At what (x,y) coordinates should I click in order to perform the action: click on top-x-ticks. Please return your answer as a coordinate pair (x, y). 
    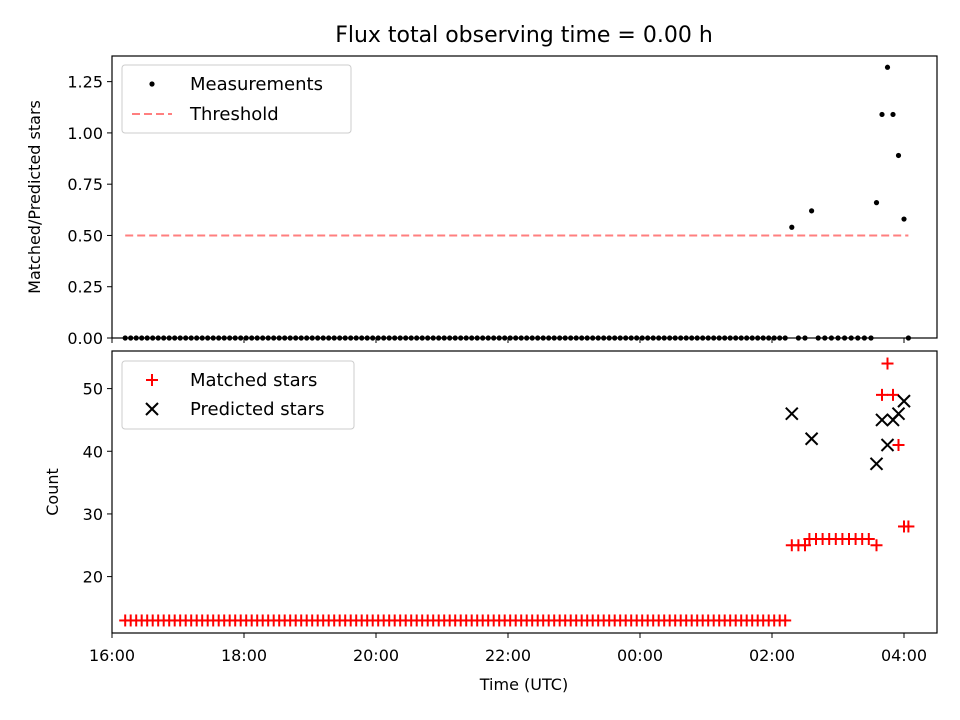
    Looking at the image, I should click on (508, 340).